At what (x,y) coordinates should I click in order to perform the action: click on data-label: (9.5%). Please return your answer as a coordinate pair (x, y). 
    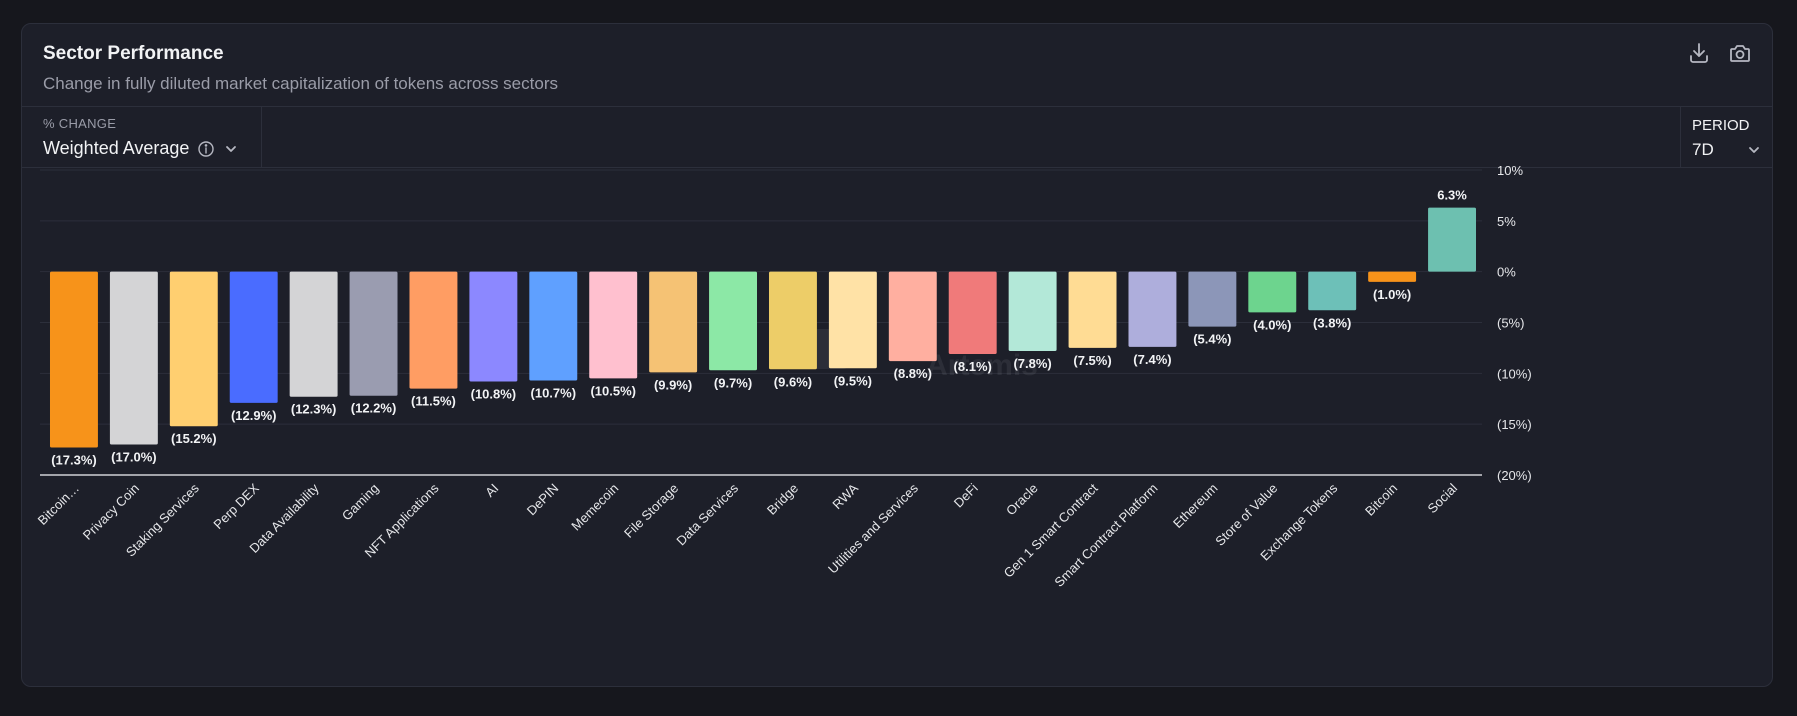
    Looking at the image, I should click on (853, 380).